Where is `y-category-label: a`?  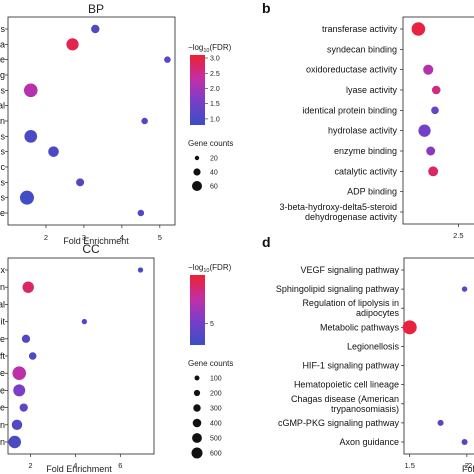 y-category-label: a is located at coordinates (2, 44).